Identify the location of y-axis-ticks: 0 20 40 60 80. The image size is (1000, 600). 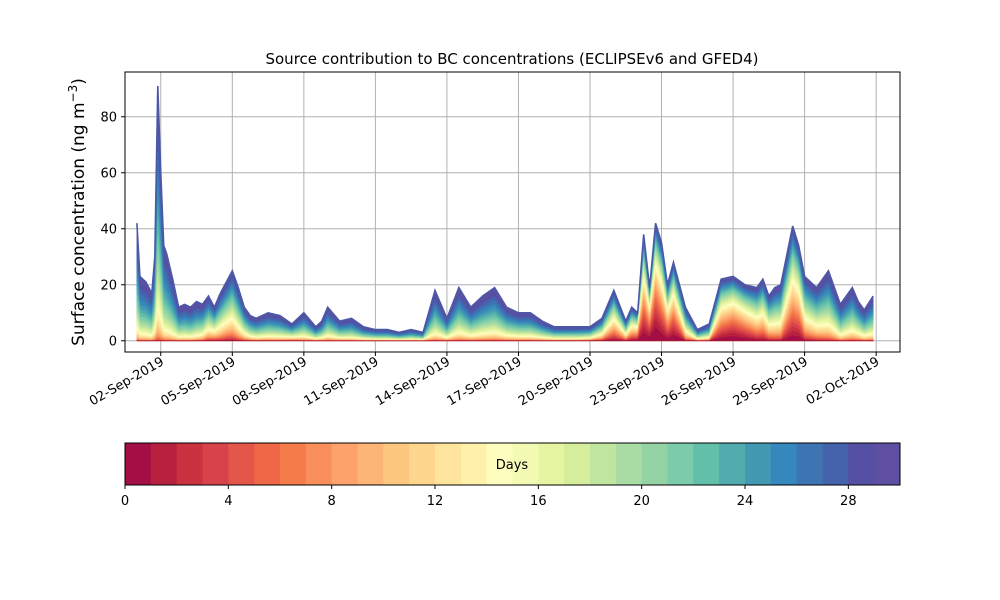
(112, 229).